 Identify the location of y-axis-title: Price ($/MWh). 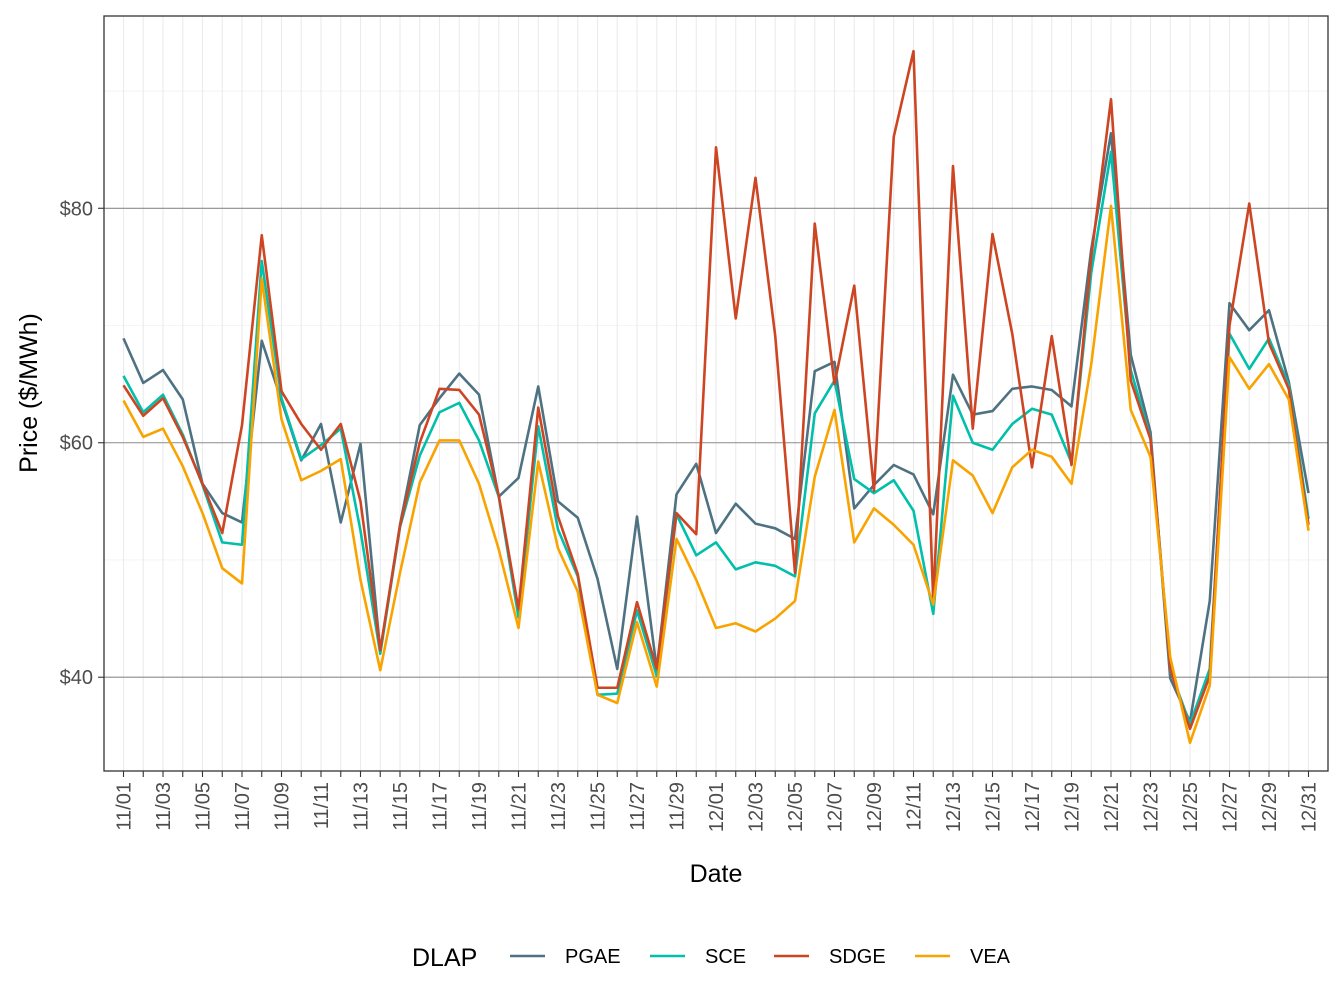
(29, 393).